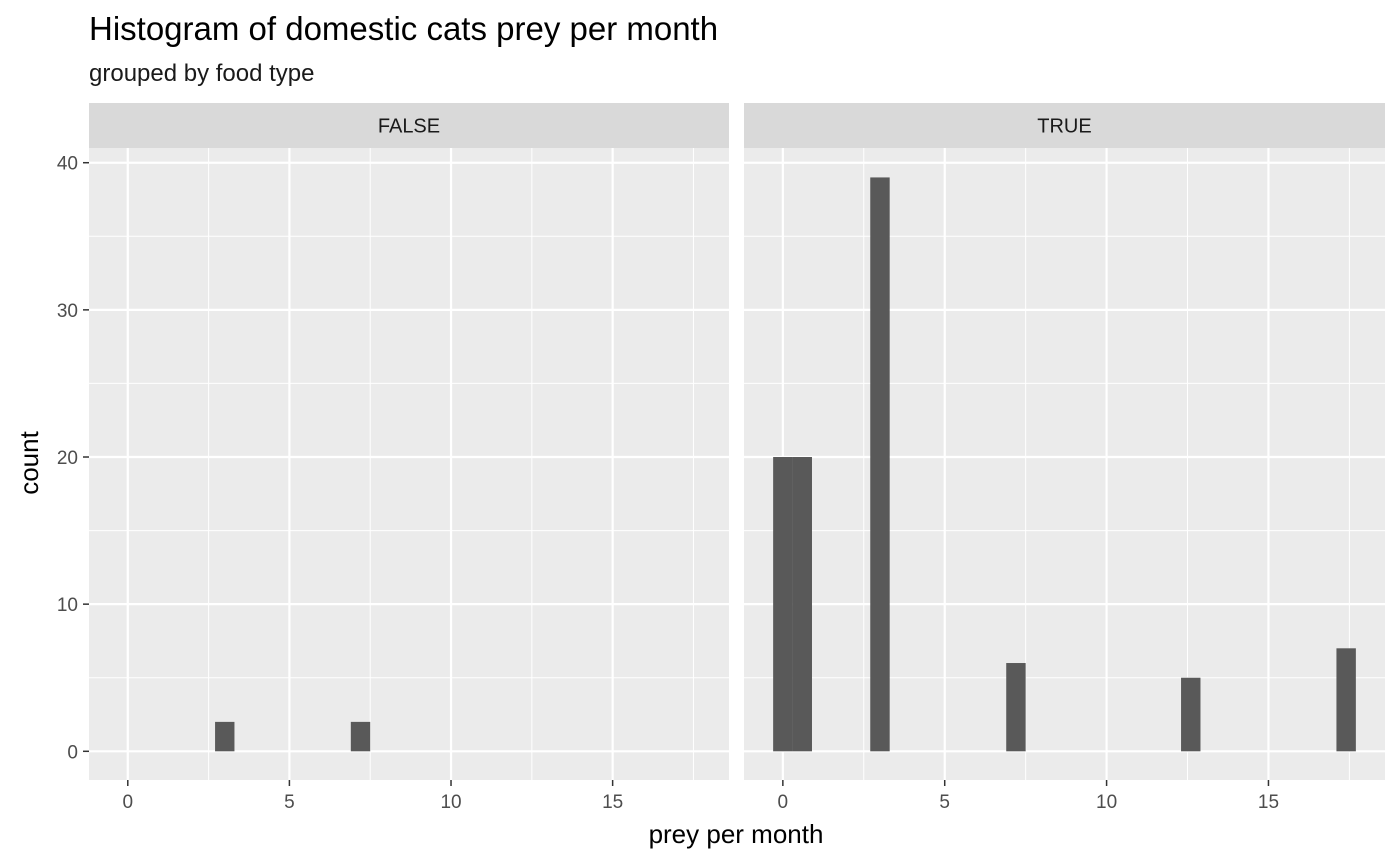 The height and width of the screenshot is (865, 1400). I want to click on facet-strip-label: FALSE, so click(409, 127).